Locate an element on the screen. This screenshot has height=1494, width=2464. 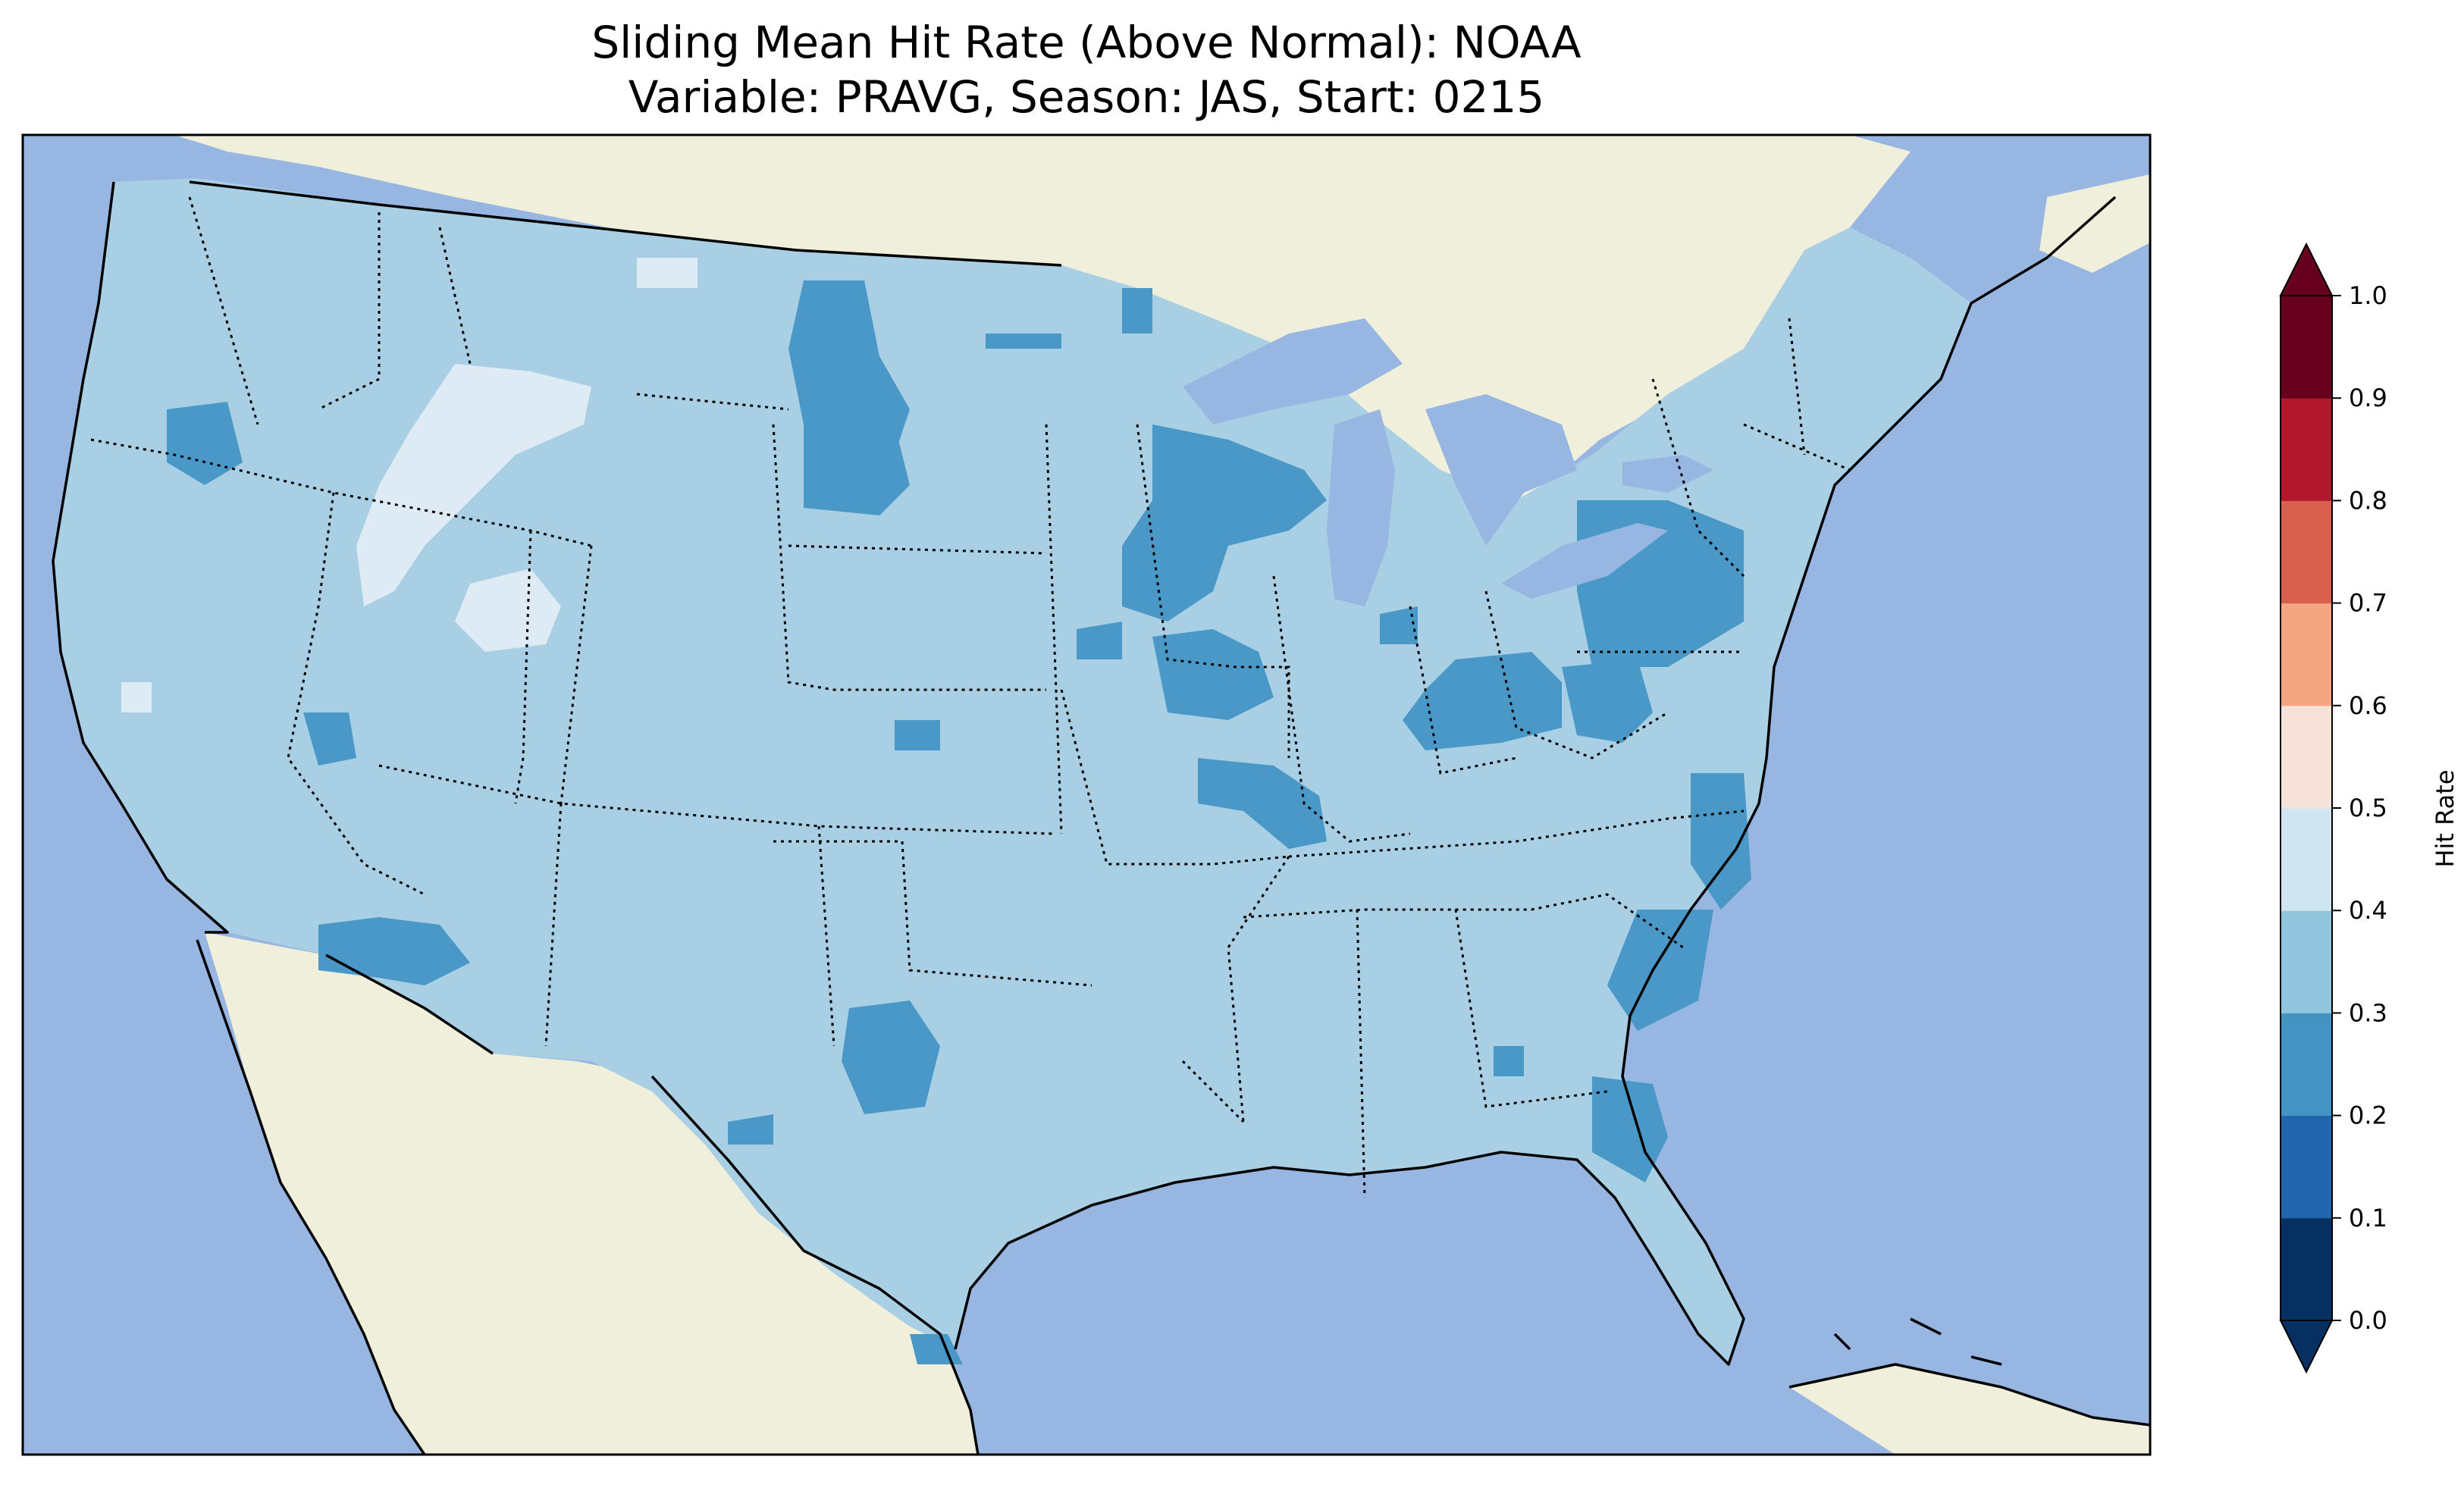
colorbar-tick-label: 0.4 is located at coordinates (2368, 910).